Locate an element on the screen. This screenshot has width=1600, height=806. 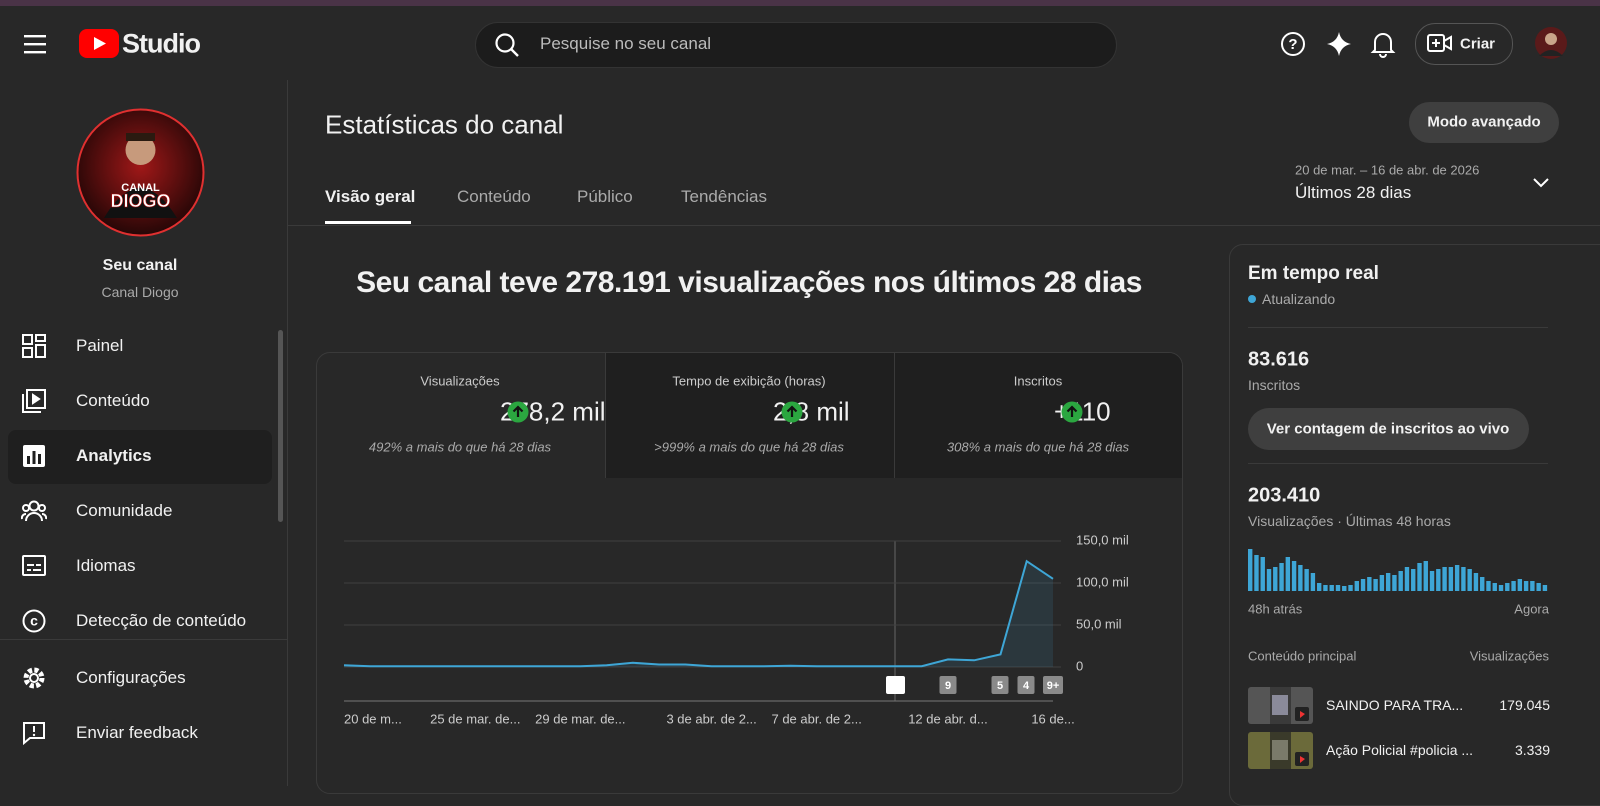
tab-underline is located at coordinates (368, 222).